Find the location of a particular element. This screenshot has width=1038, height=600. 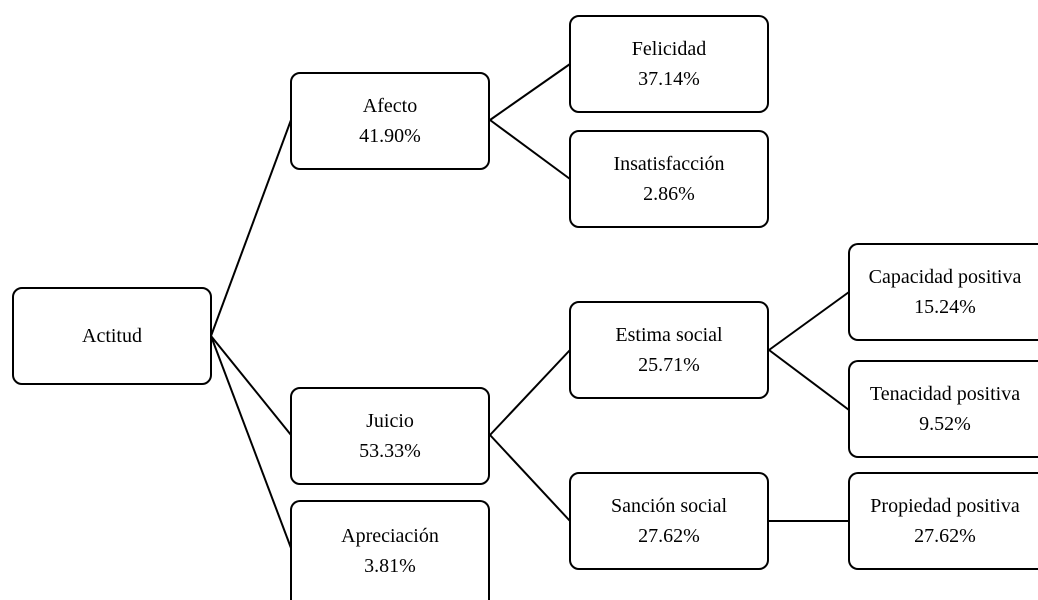

edge-juicio-sancion is located at coordinates (530, 478).